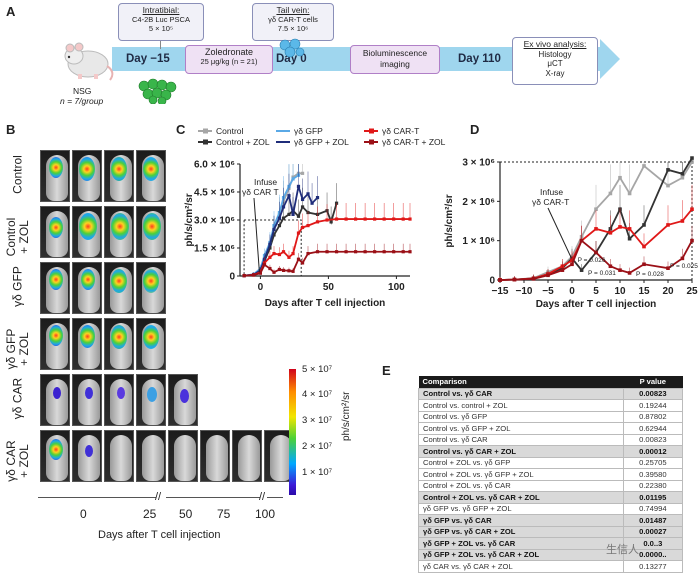  Describe the element at coordinates (644, 291) in the screenshot. I see `x-tick-label: 15` at that location.